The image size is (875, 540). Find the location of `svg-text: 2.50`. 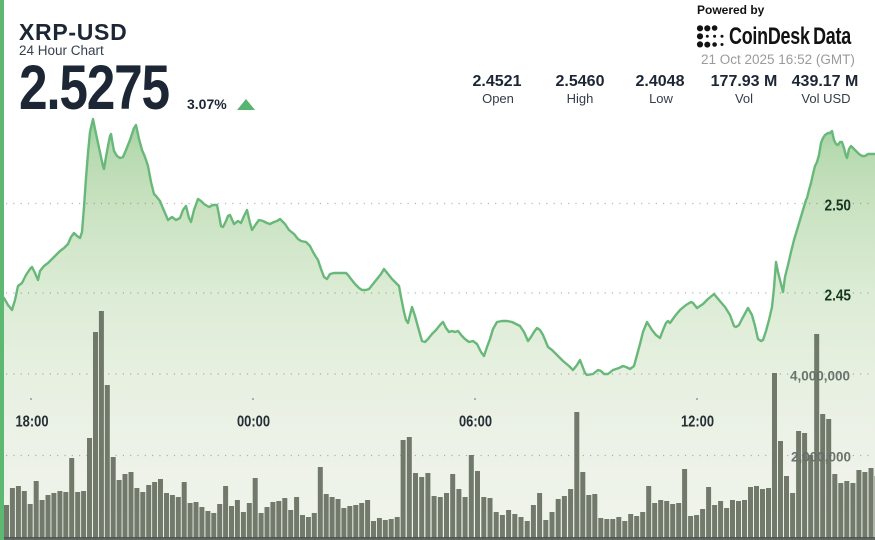

svg-text: 2.50 is located at coordinates (838, 206).